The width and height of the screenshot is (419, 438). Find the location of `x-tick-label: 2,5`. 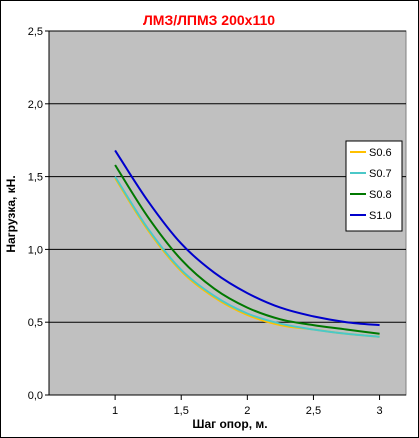

x-tick-label: 2,5 is located at coordinates (313, 411).